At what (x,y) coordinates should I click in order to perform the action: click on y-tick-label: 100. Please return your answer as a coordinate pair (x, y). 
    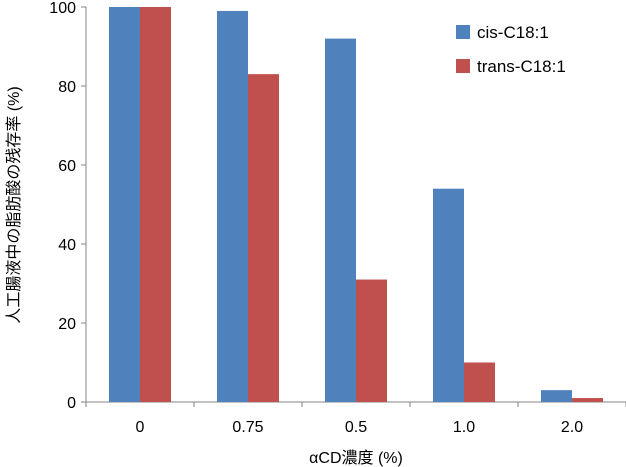
    Looking at the image, I should click on (62, 8).